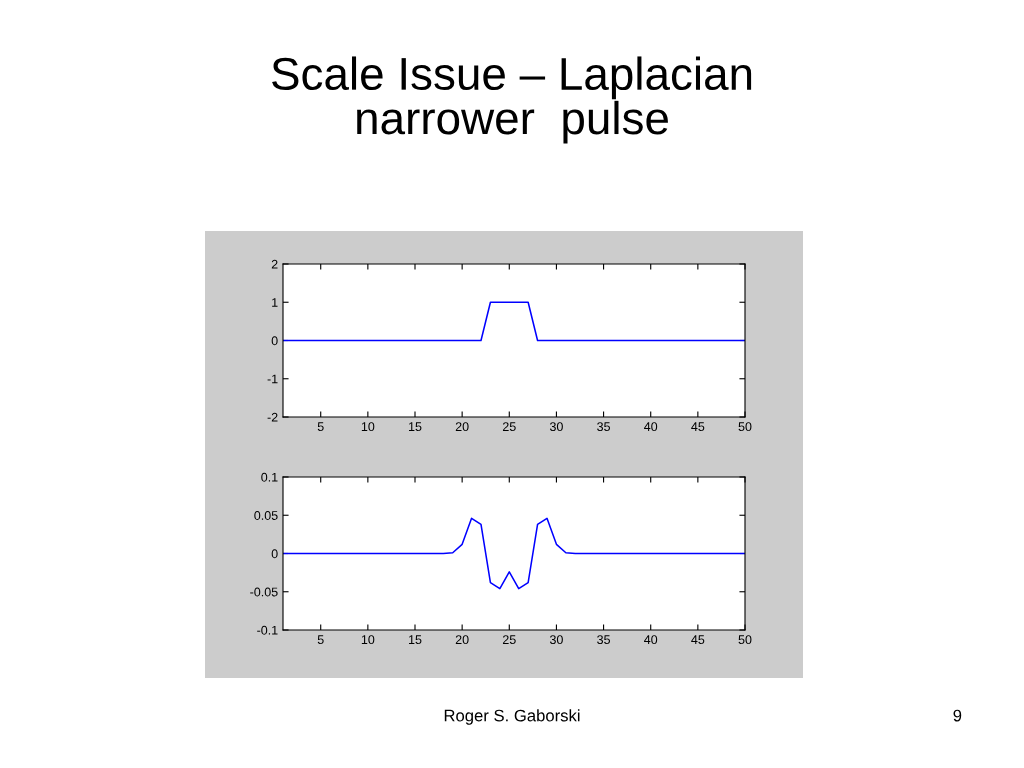  Describe the element at coordinates (272, 379) in the screenshot. I see `y-tick-label: -1` at that location.